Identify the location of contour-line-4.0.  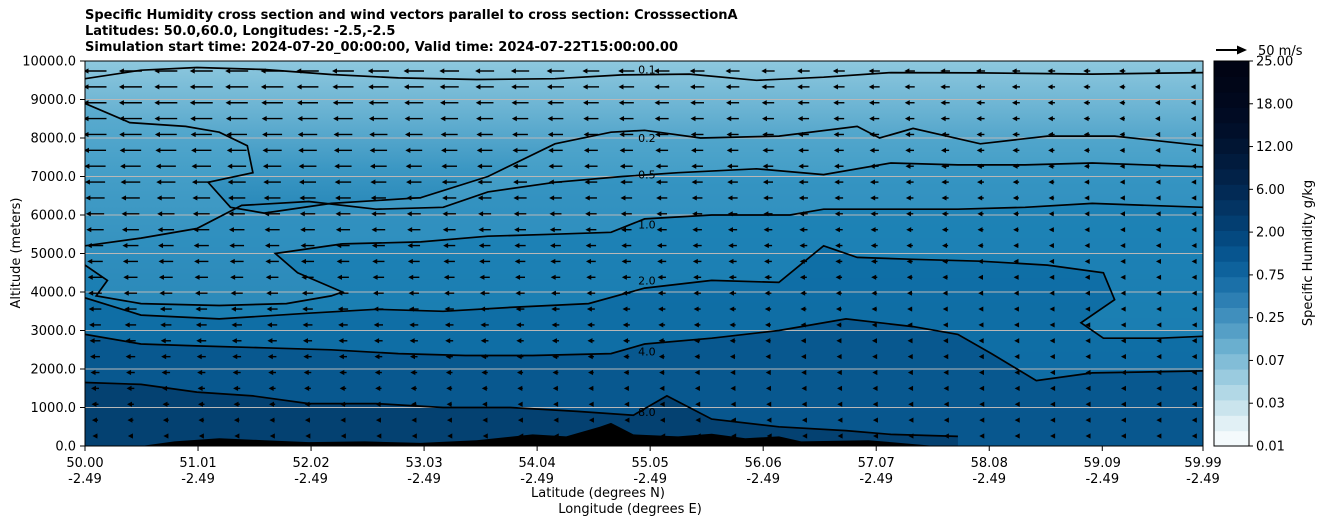
(644, 350).